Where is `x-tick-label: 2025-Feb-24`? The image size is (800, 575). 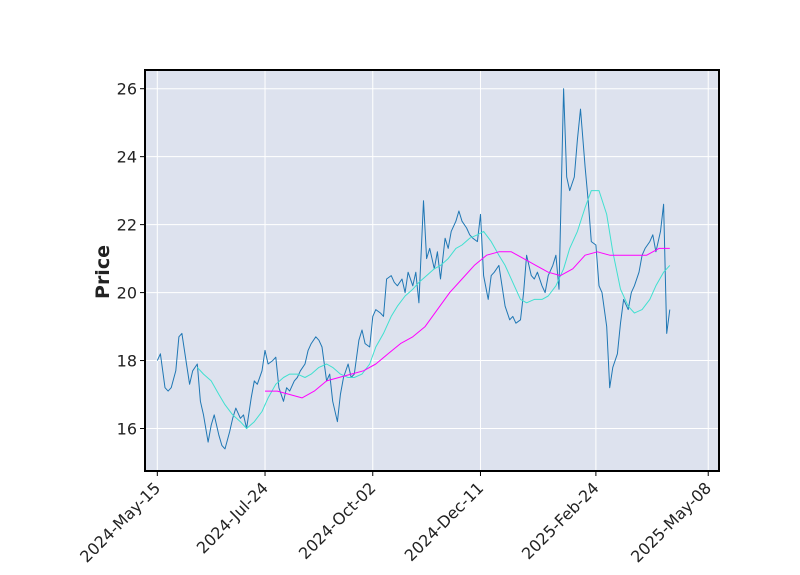
x-tick-label: 2025-Feb-24 is located at coordinates (560, 520).